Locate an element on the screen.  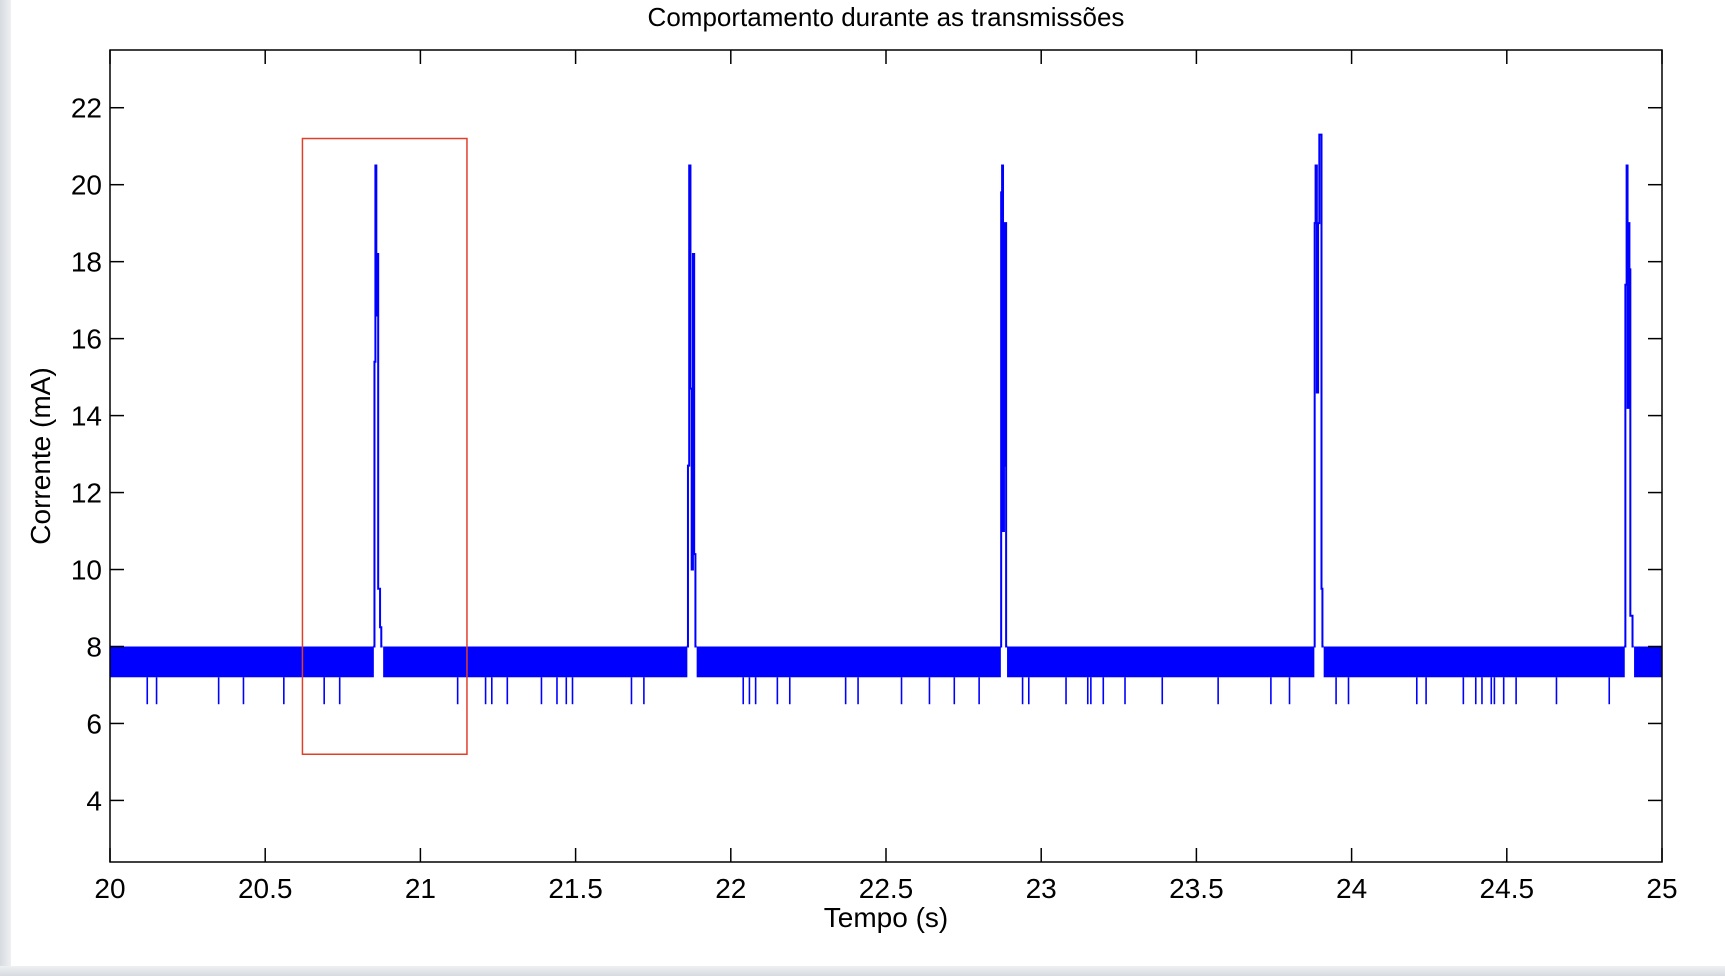
x-axis-label: Tempo (s) is located at coordinates (886, 917).